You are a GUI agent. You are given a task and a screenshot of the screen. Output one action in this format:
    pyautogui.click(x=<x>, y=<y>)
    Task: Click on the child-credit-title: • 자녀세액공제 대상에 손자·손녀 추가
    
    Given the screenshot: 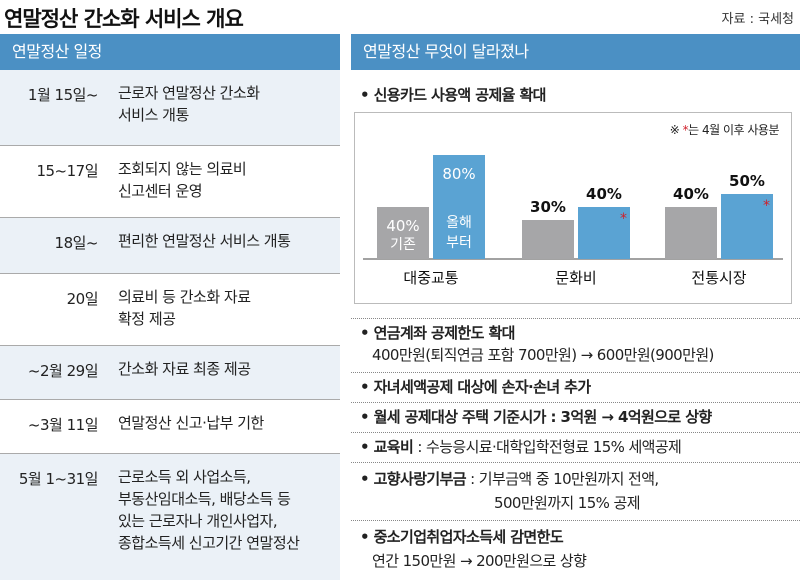 What is the action you would take?
    pyautogui.click(x=475, y=387)
    